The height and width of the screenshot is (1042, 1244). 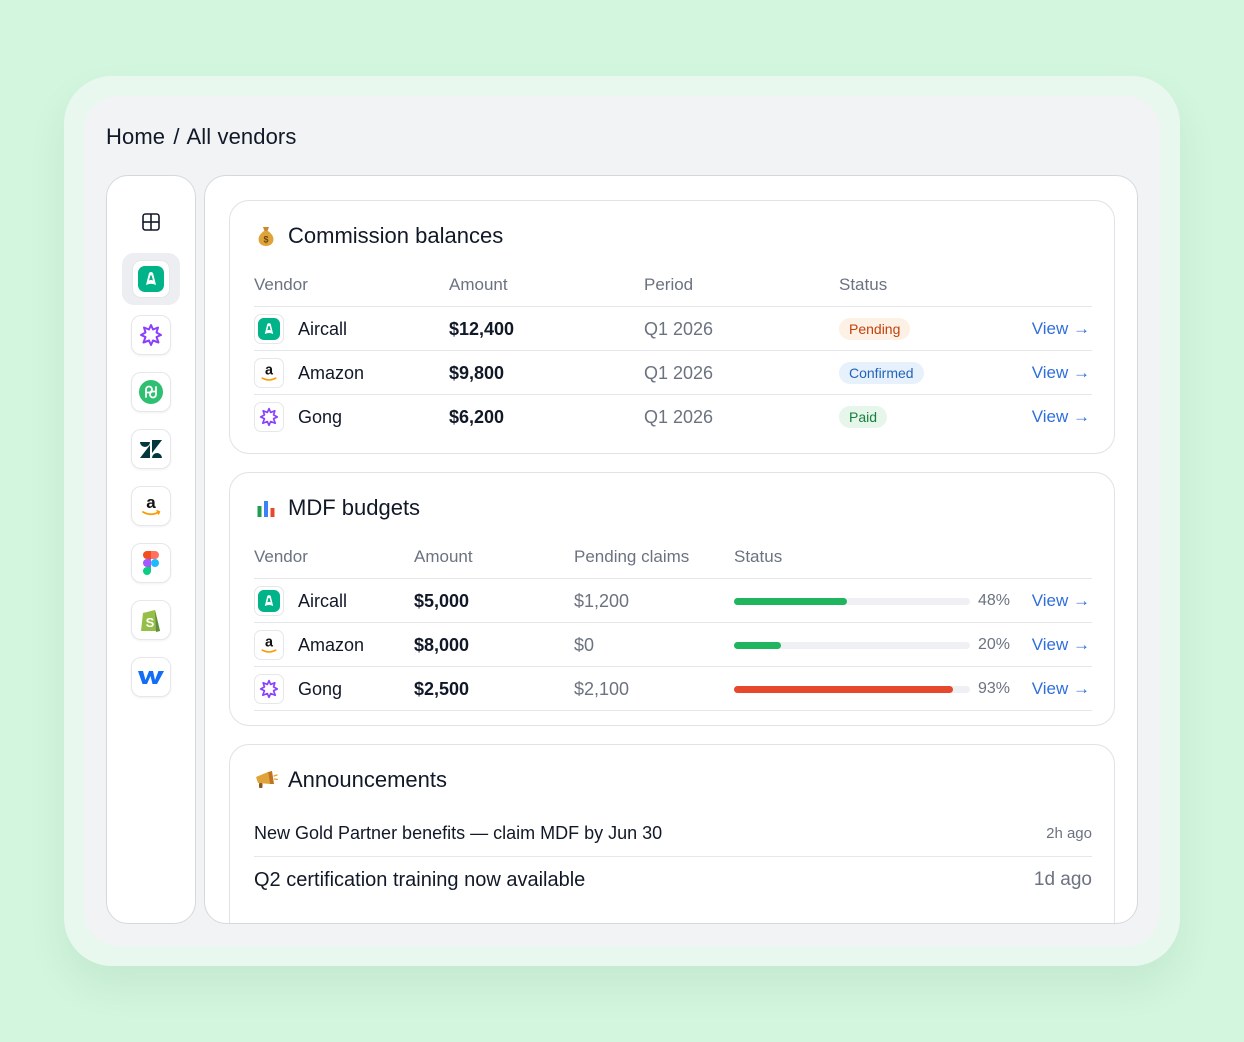 What do you see at coordinates (367, 779) in the screenshot?
I see `announcements-title-text: Announcements` at bounding box center [367, 779].